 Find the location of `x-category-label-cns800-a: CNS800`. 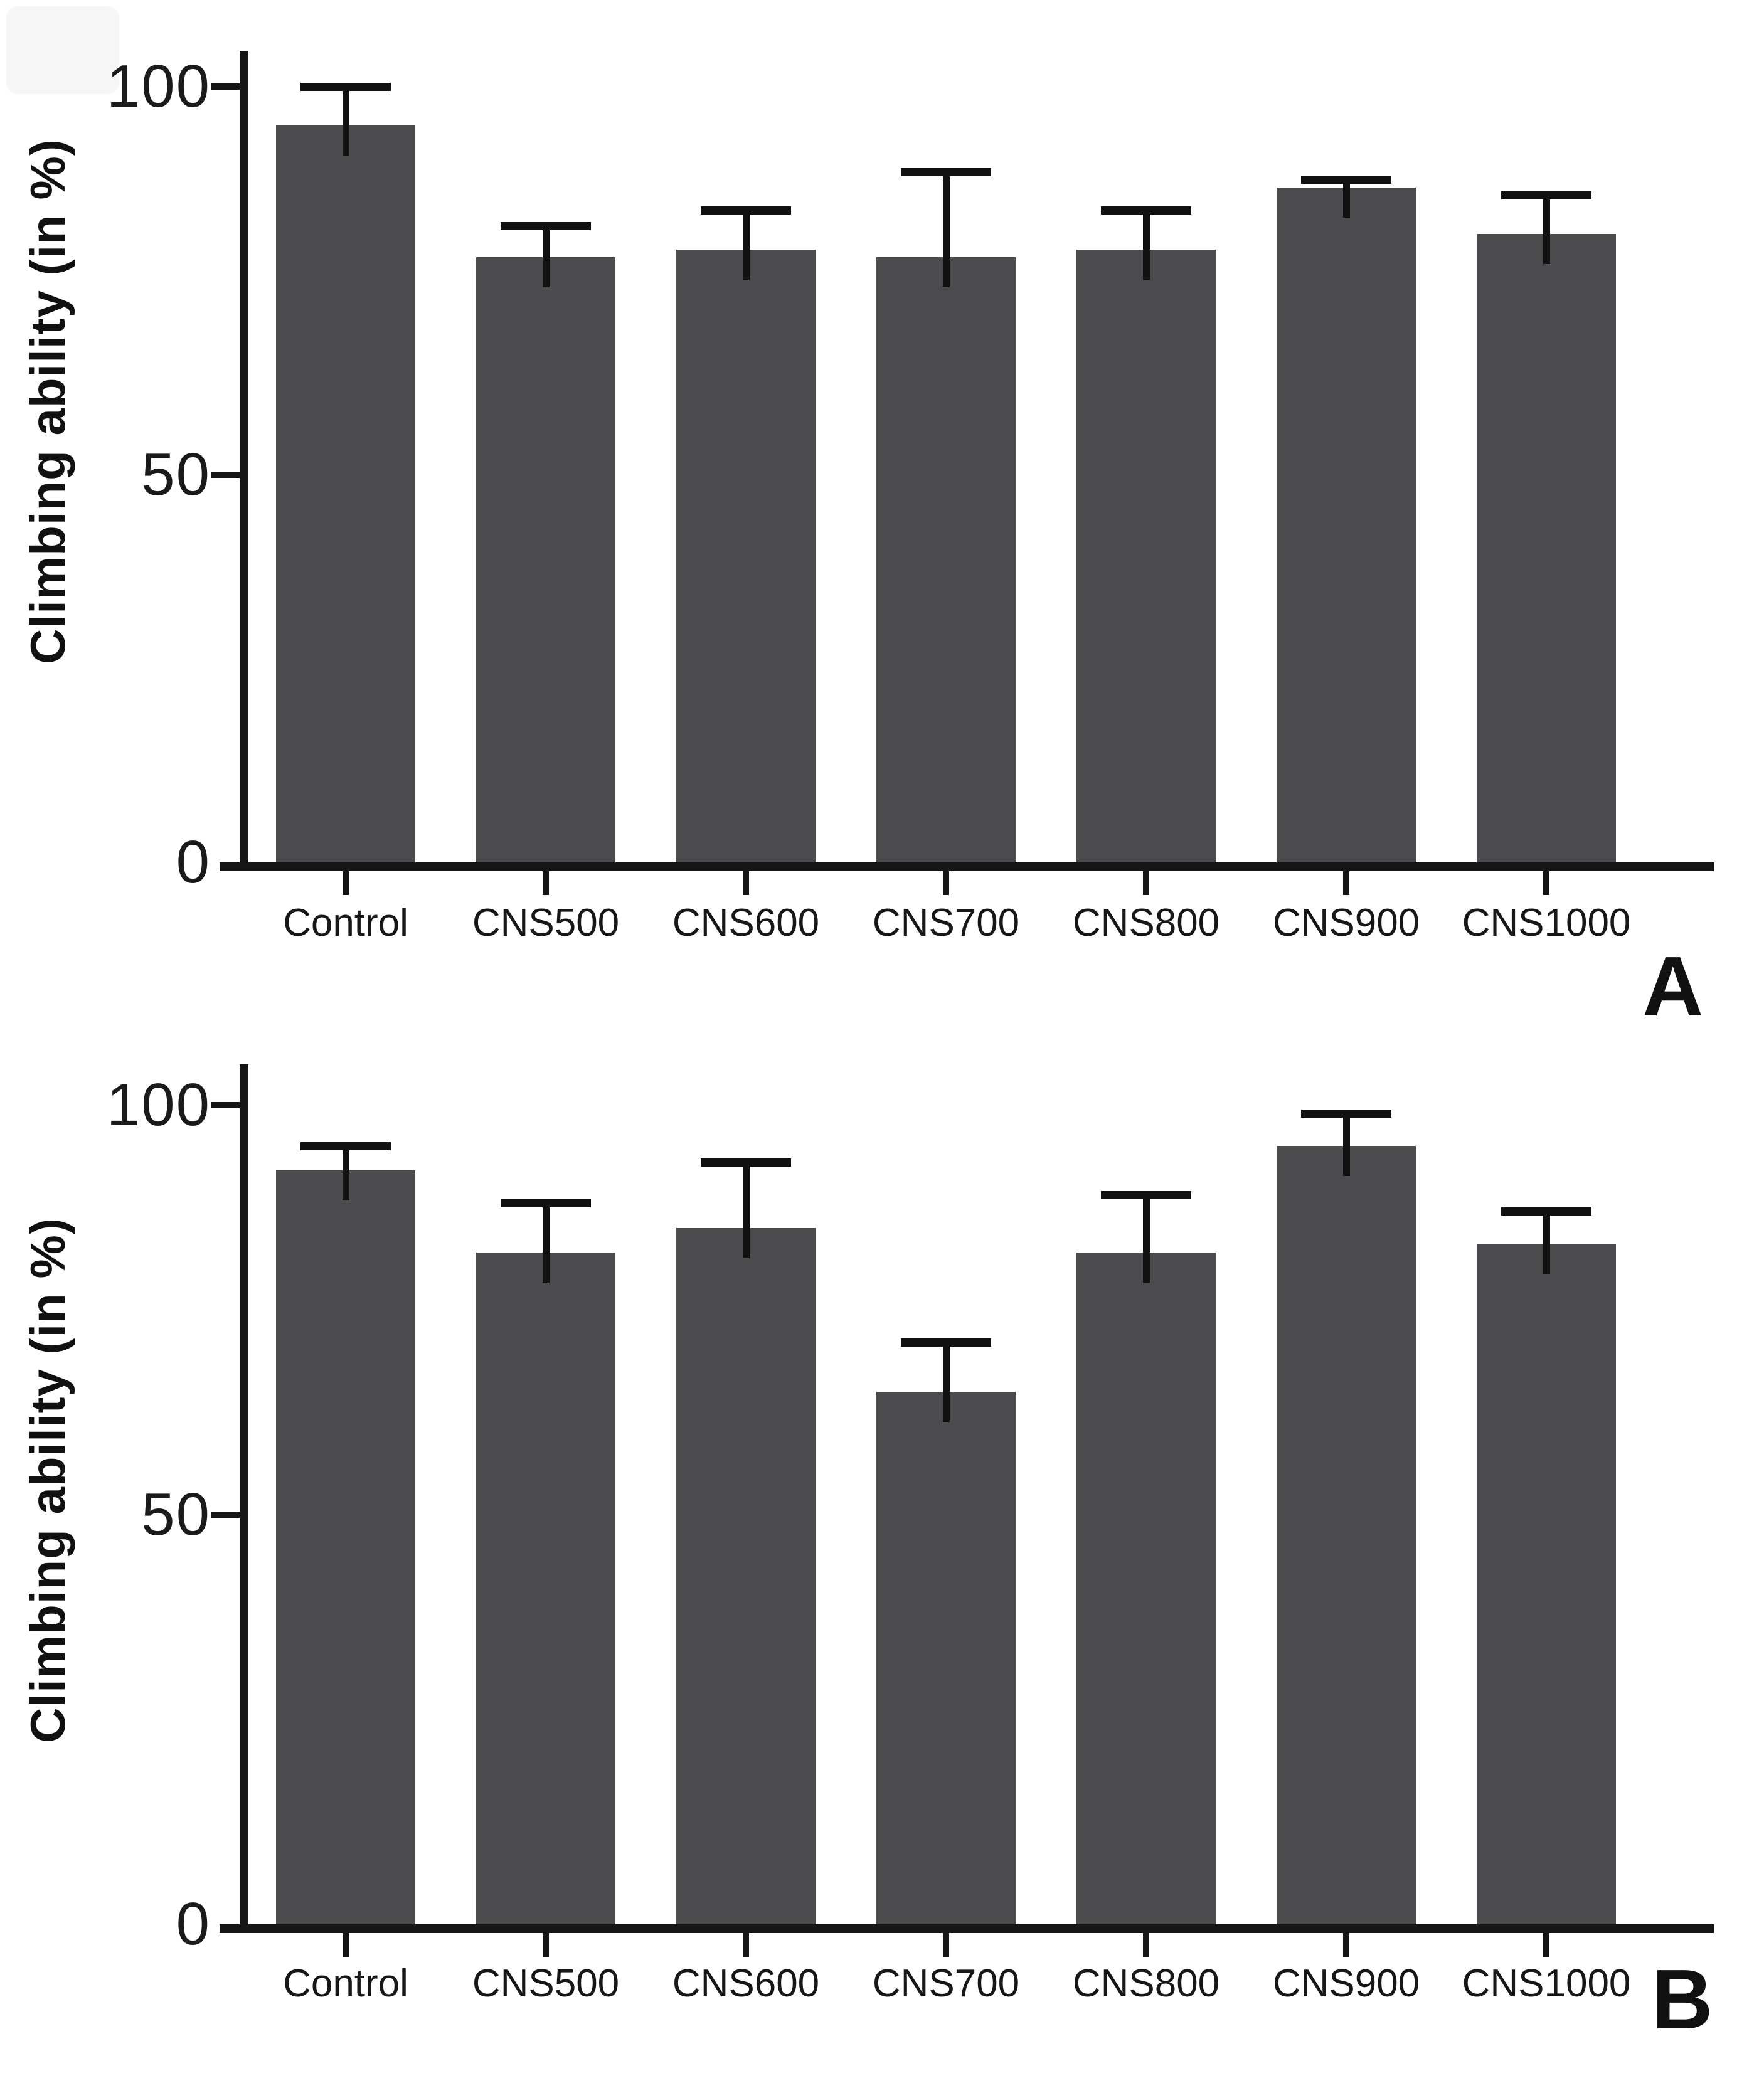

x-category-label-cns800-a: CNS800 is located at coordinates (1146, 923).